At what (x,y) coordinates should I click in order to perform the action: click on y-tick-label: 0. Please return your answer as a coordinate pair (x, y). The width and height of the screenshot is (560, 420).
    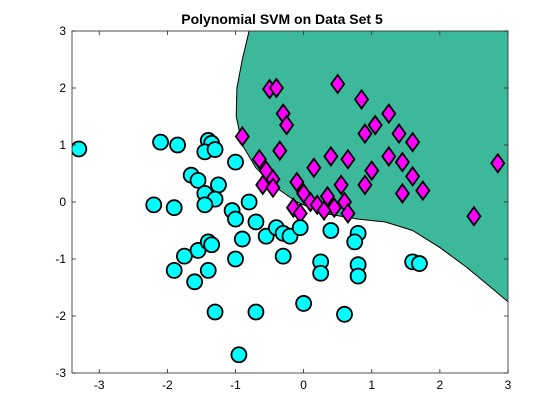
    Looking at the image, I should click on (62, 202).